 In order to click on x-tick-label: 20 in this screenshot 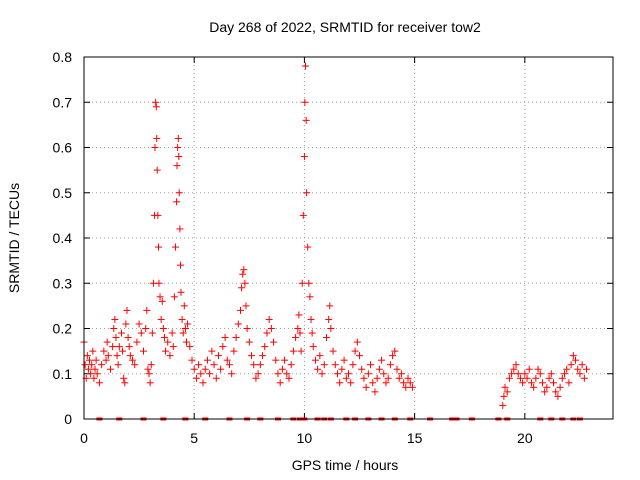, I will do `click(525, 438)`.